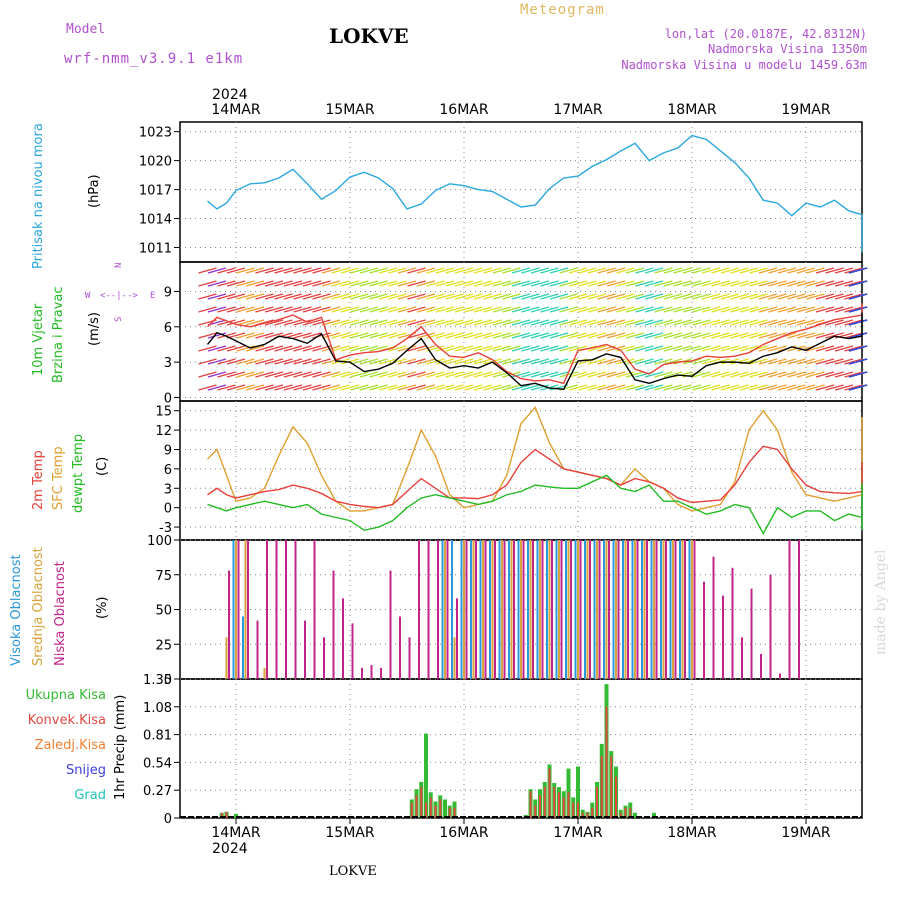 This screenshot has height=900, width=900. I want to click on panel-frame, so click(521, 470).